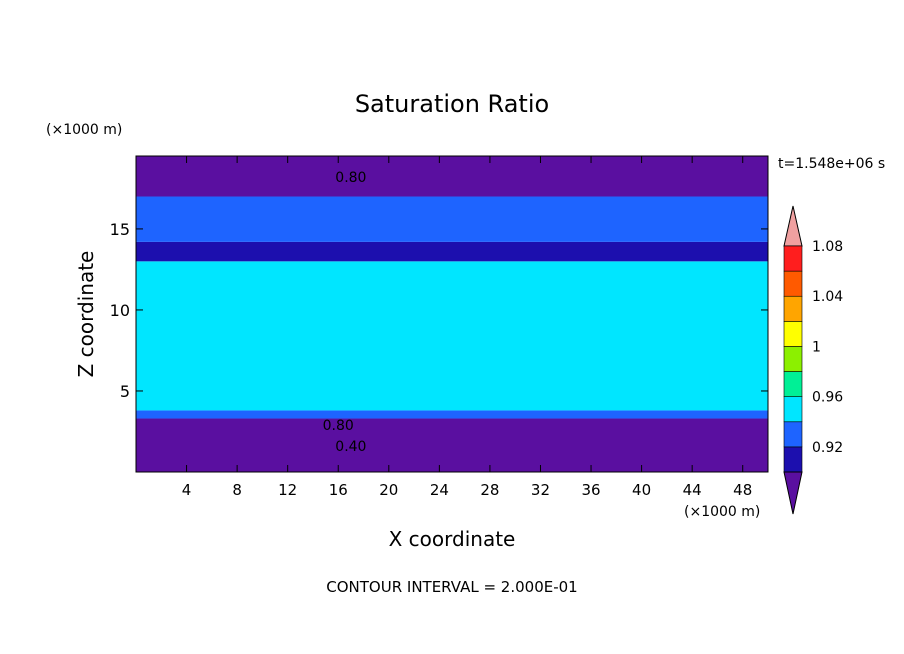 The height and width of the screenshot is (654, 904). What do you see at coordinates (816, 347) in the screenshot?
I see `colorbar-level-label: 1` at bounding box center [816, 347].